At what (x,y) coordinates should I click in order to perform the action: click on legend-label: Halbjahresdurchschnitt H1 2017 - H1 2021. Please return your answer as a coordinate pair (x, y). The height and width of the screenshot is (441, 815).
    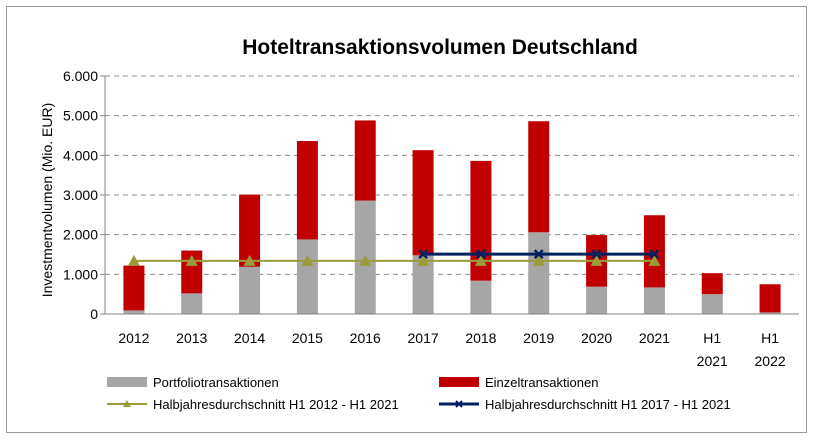
    Looking at the image, I should click on (608, 404).